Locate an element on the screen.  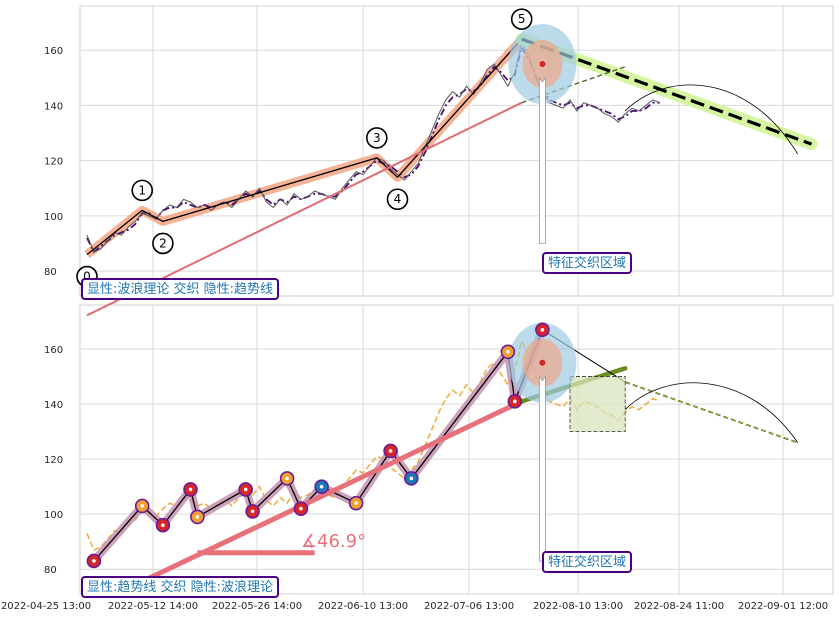
annotation-box-bottom: 显性:趋势线 交织 隐性:波浪理论 is located at coordinates (180, 587).